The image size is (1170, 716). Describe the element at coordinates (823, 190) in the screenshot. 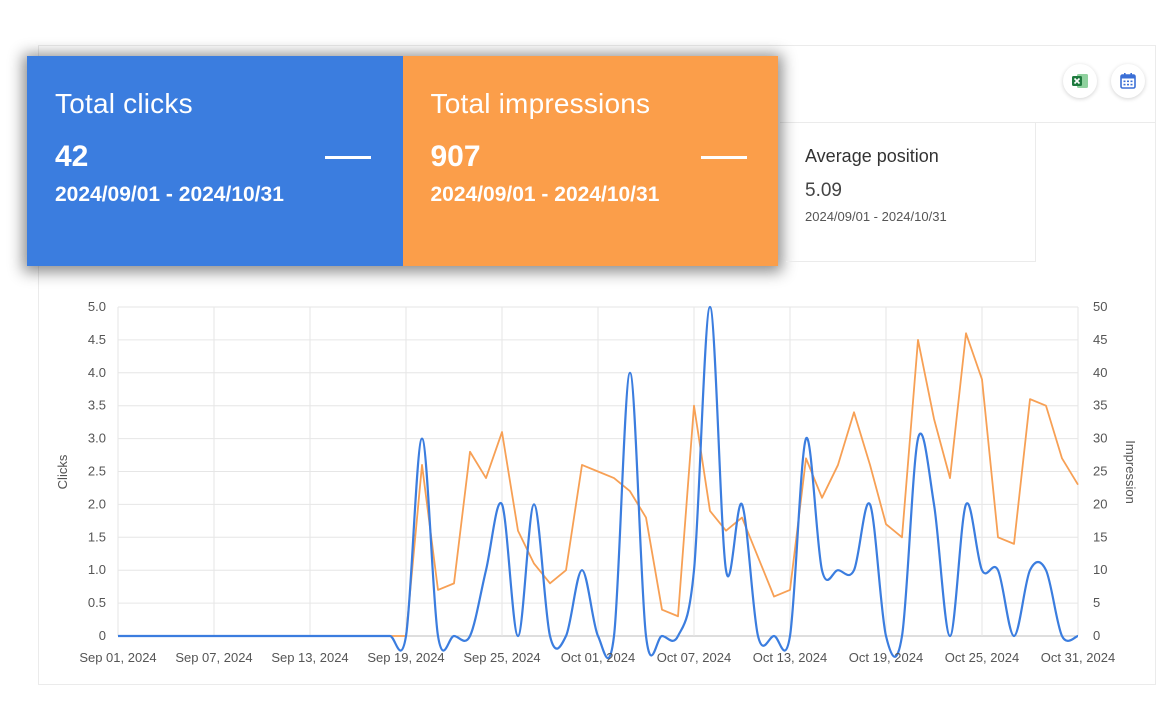

I see `average-position-value: 5.09` at that location.